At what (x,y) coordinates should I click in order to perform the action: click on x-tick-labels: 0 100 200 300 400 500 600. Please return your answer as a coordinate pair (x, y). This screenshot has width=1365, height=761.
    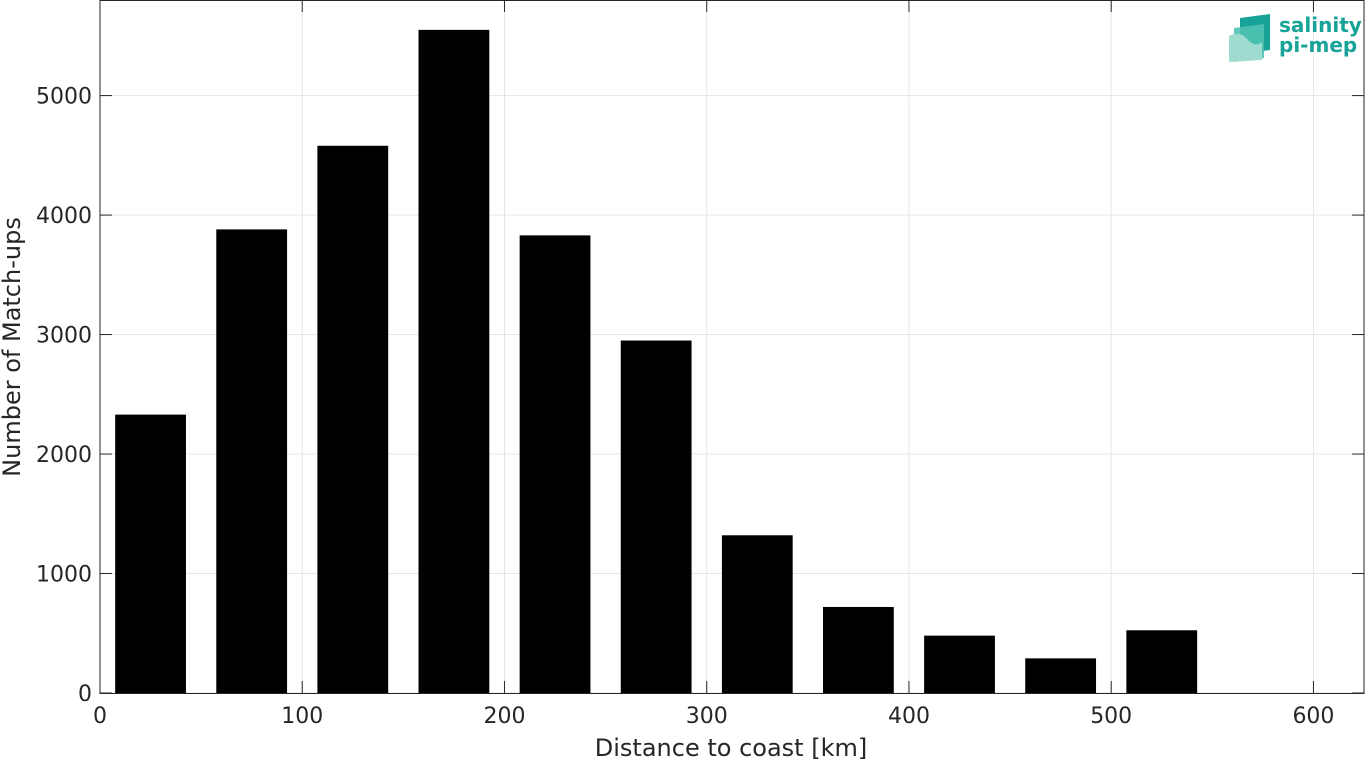
    Looking at the image, I should click on (713, 716).